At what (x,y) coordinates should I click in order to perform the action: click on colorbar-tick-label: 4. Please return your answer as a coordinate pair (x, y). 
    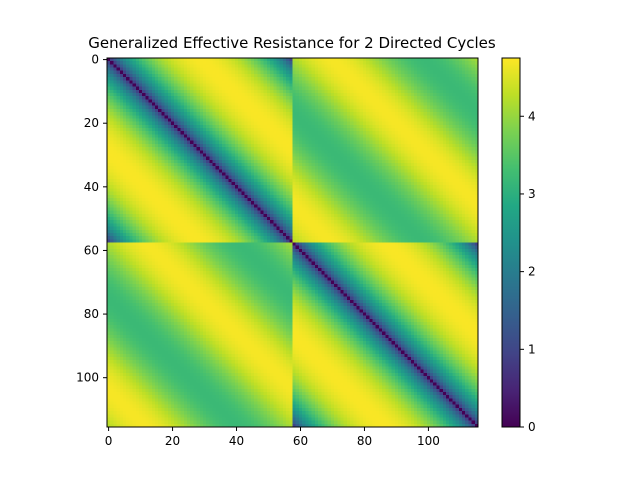
    Looking at the image, I should click on (532, 116).